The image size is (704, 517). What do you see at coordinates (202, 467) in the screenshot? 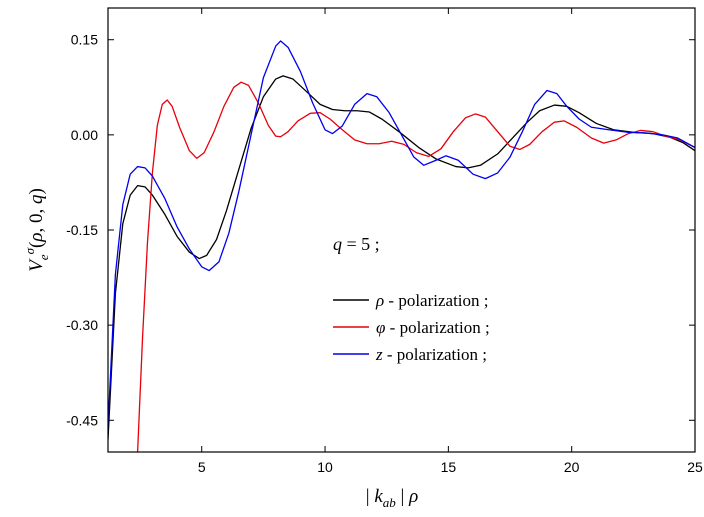
I see `x-tick-label: 5` at bounding box center [202, 467].